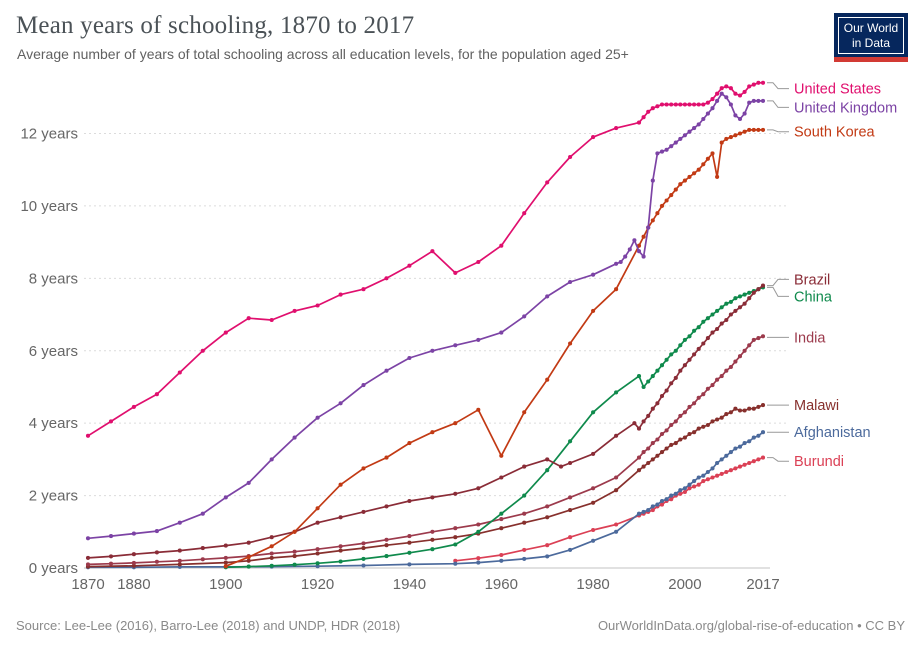 The height and width of the screenshot is (649, 920). What do you see at coordinates (819, 462) in the screenshot?
I see `series-label-burundi: Burundi` at bounding box center [819, 462].